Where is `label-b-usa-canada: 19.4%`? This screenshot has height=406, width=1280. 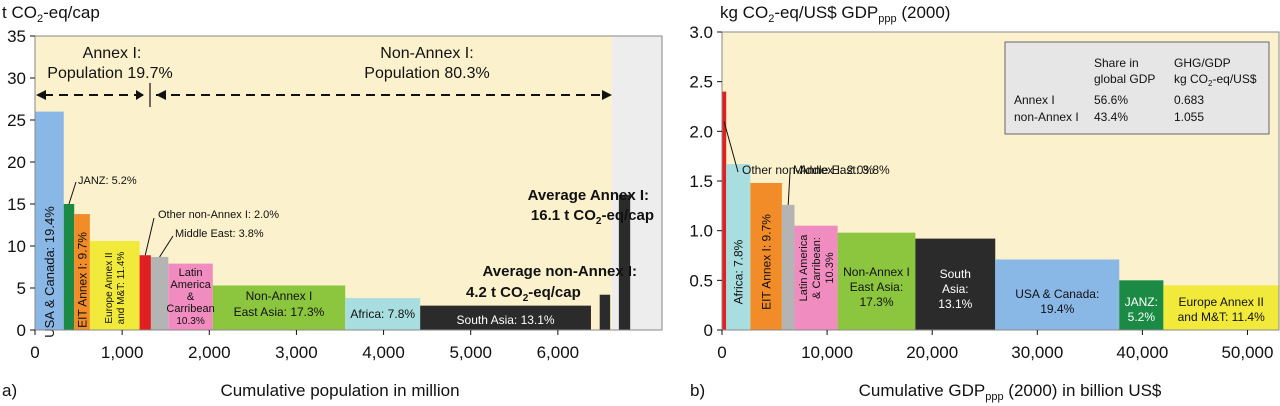 label-b-usa-canada: 19.4% is located at coordinates (1057, 309).